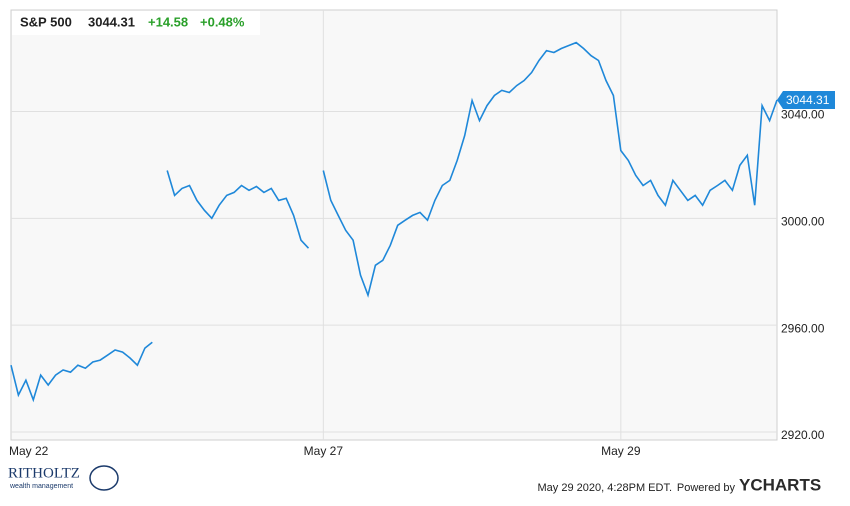 The height and width of the screenshot is (506, 850). I want to click on timestamp: May 29 2020, 4:28PM EDT., so click(604, 488).